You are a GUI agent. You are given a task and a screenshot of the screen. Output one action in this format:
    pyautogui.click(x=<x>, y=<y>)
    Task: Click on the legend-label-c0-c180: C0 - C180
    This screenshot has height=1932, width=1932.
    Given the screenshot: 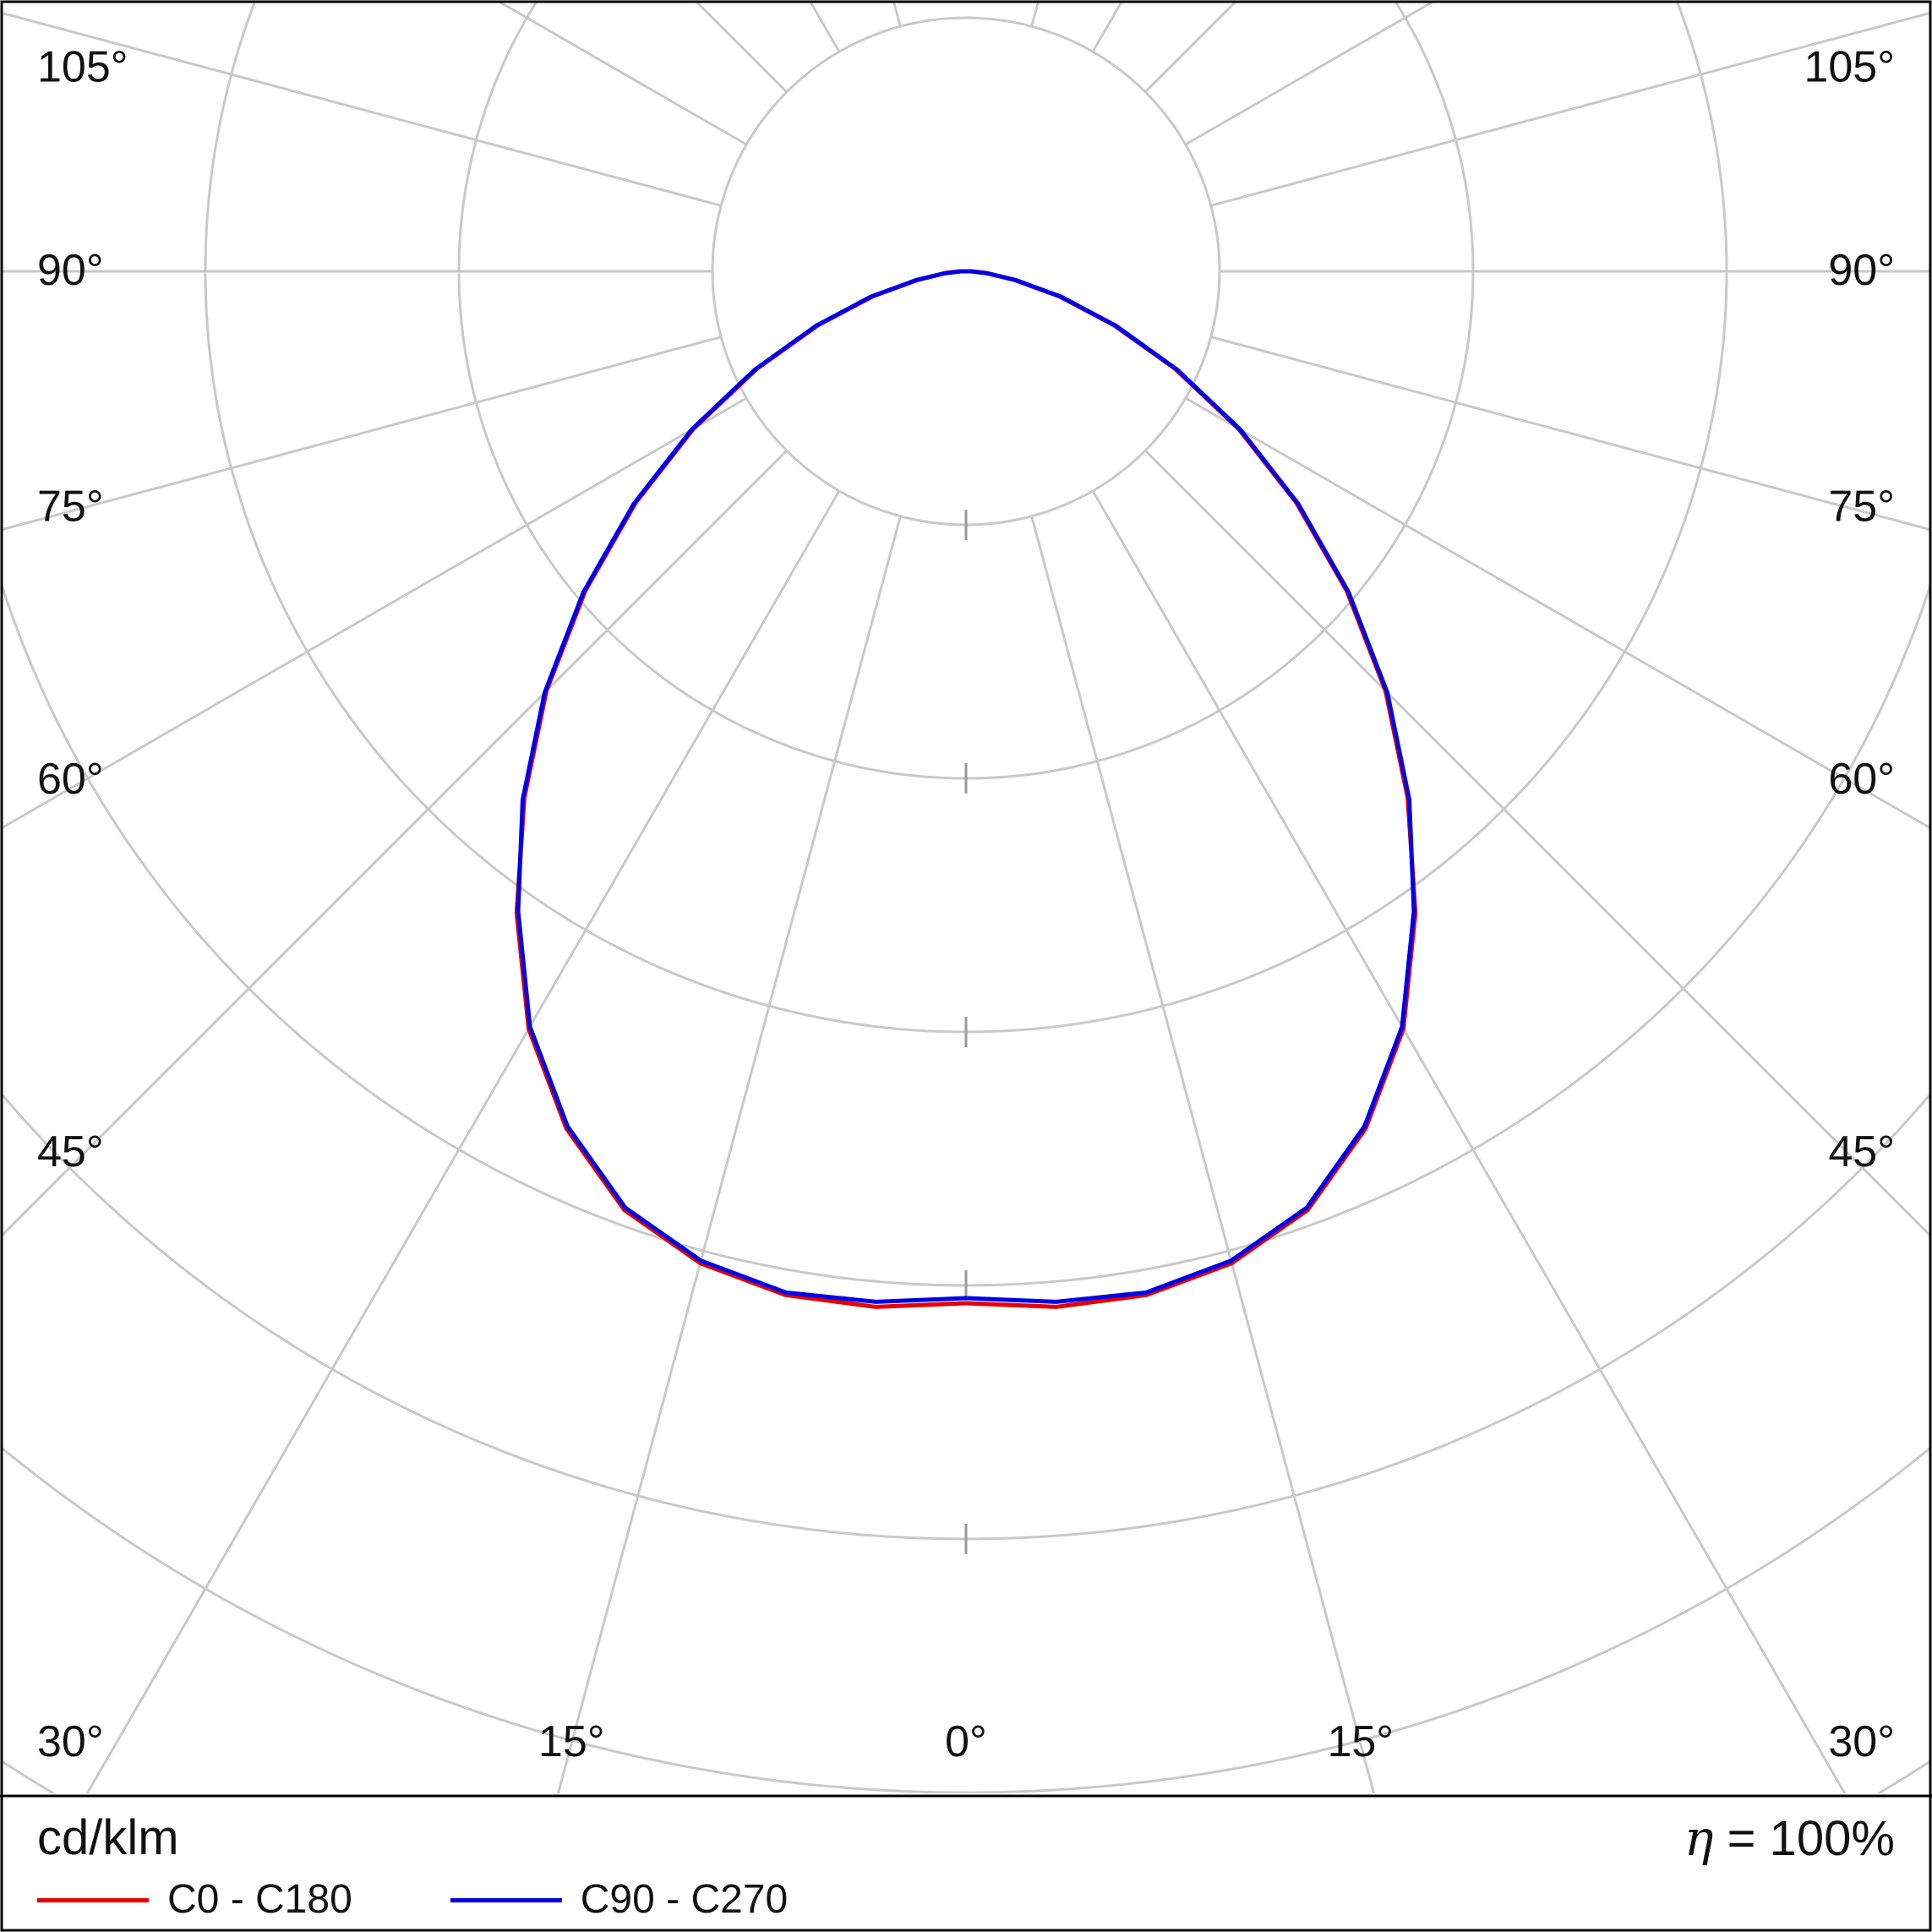 What is the action you would take?
    pyautogui.click(x=259, y=1899)
    